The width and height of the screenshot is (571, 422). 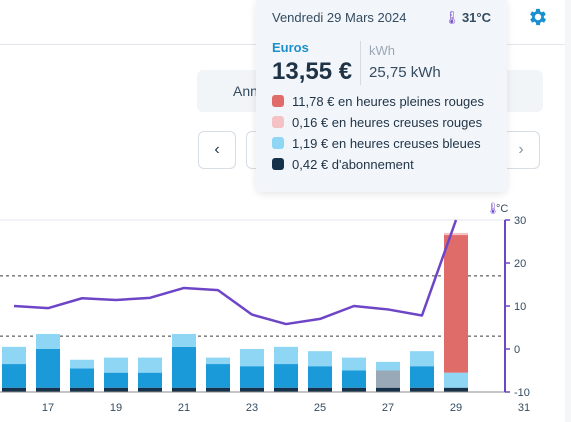 I want to click on breakdown-row: 0,42 € d'abonnement, so click(x=378, y=167).